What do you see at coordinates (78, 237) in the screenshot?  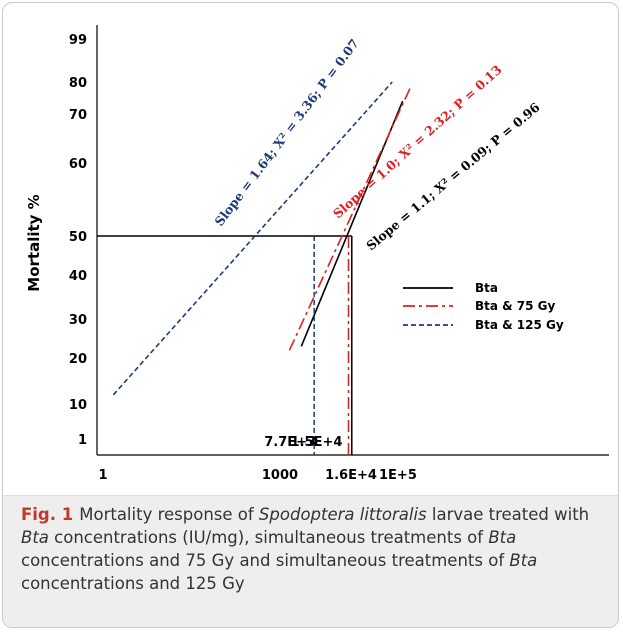 I see `y-tick-label: 50` at bounding box center [78, 237].